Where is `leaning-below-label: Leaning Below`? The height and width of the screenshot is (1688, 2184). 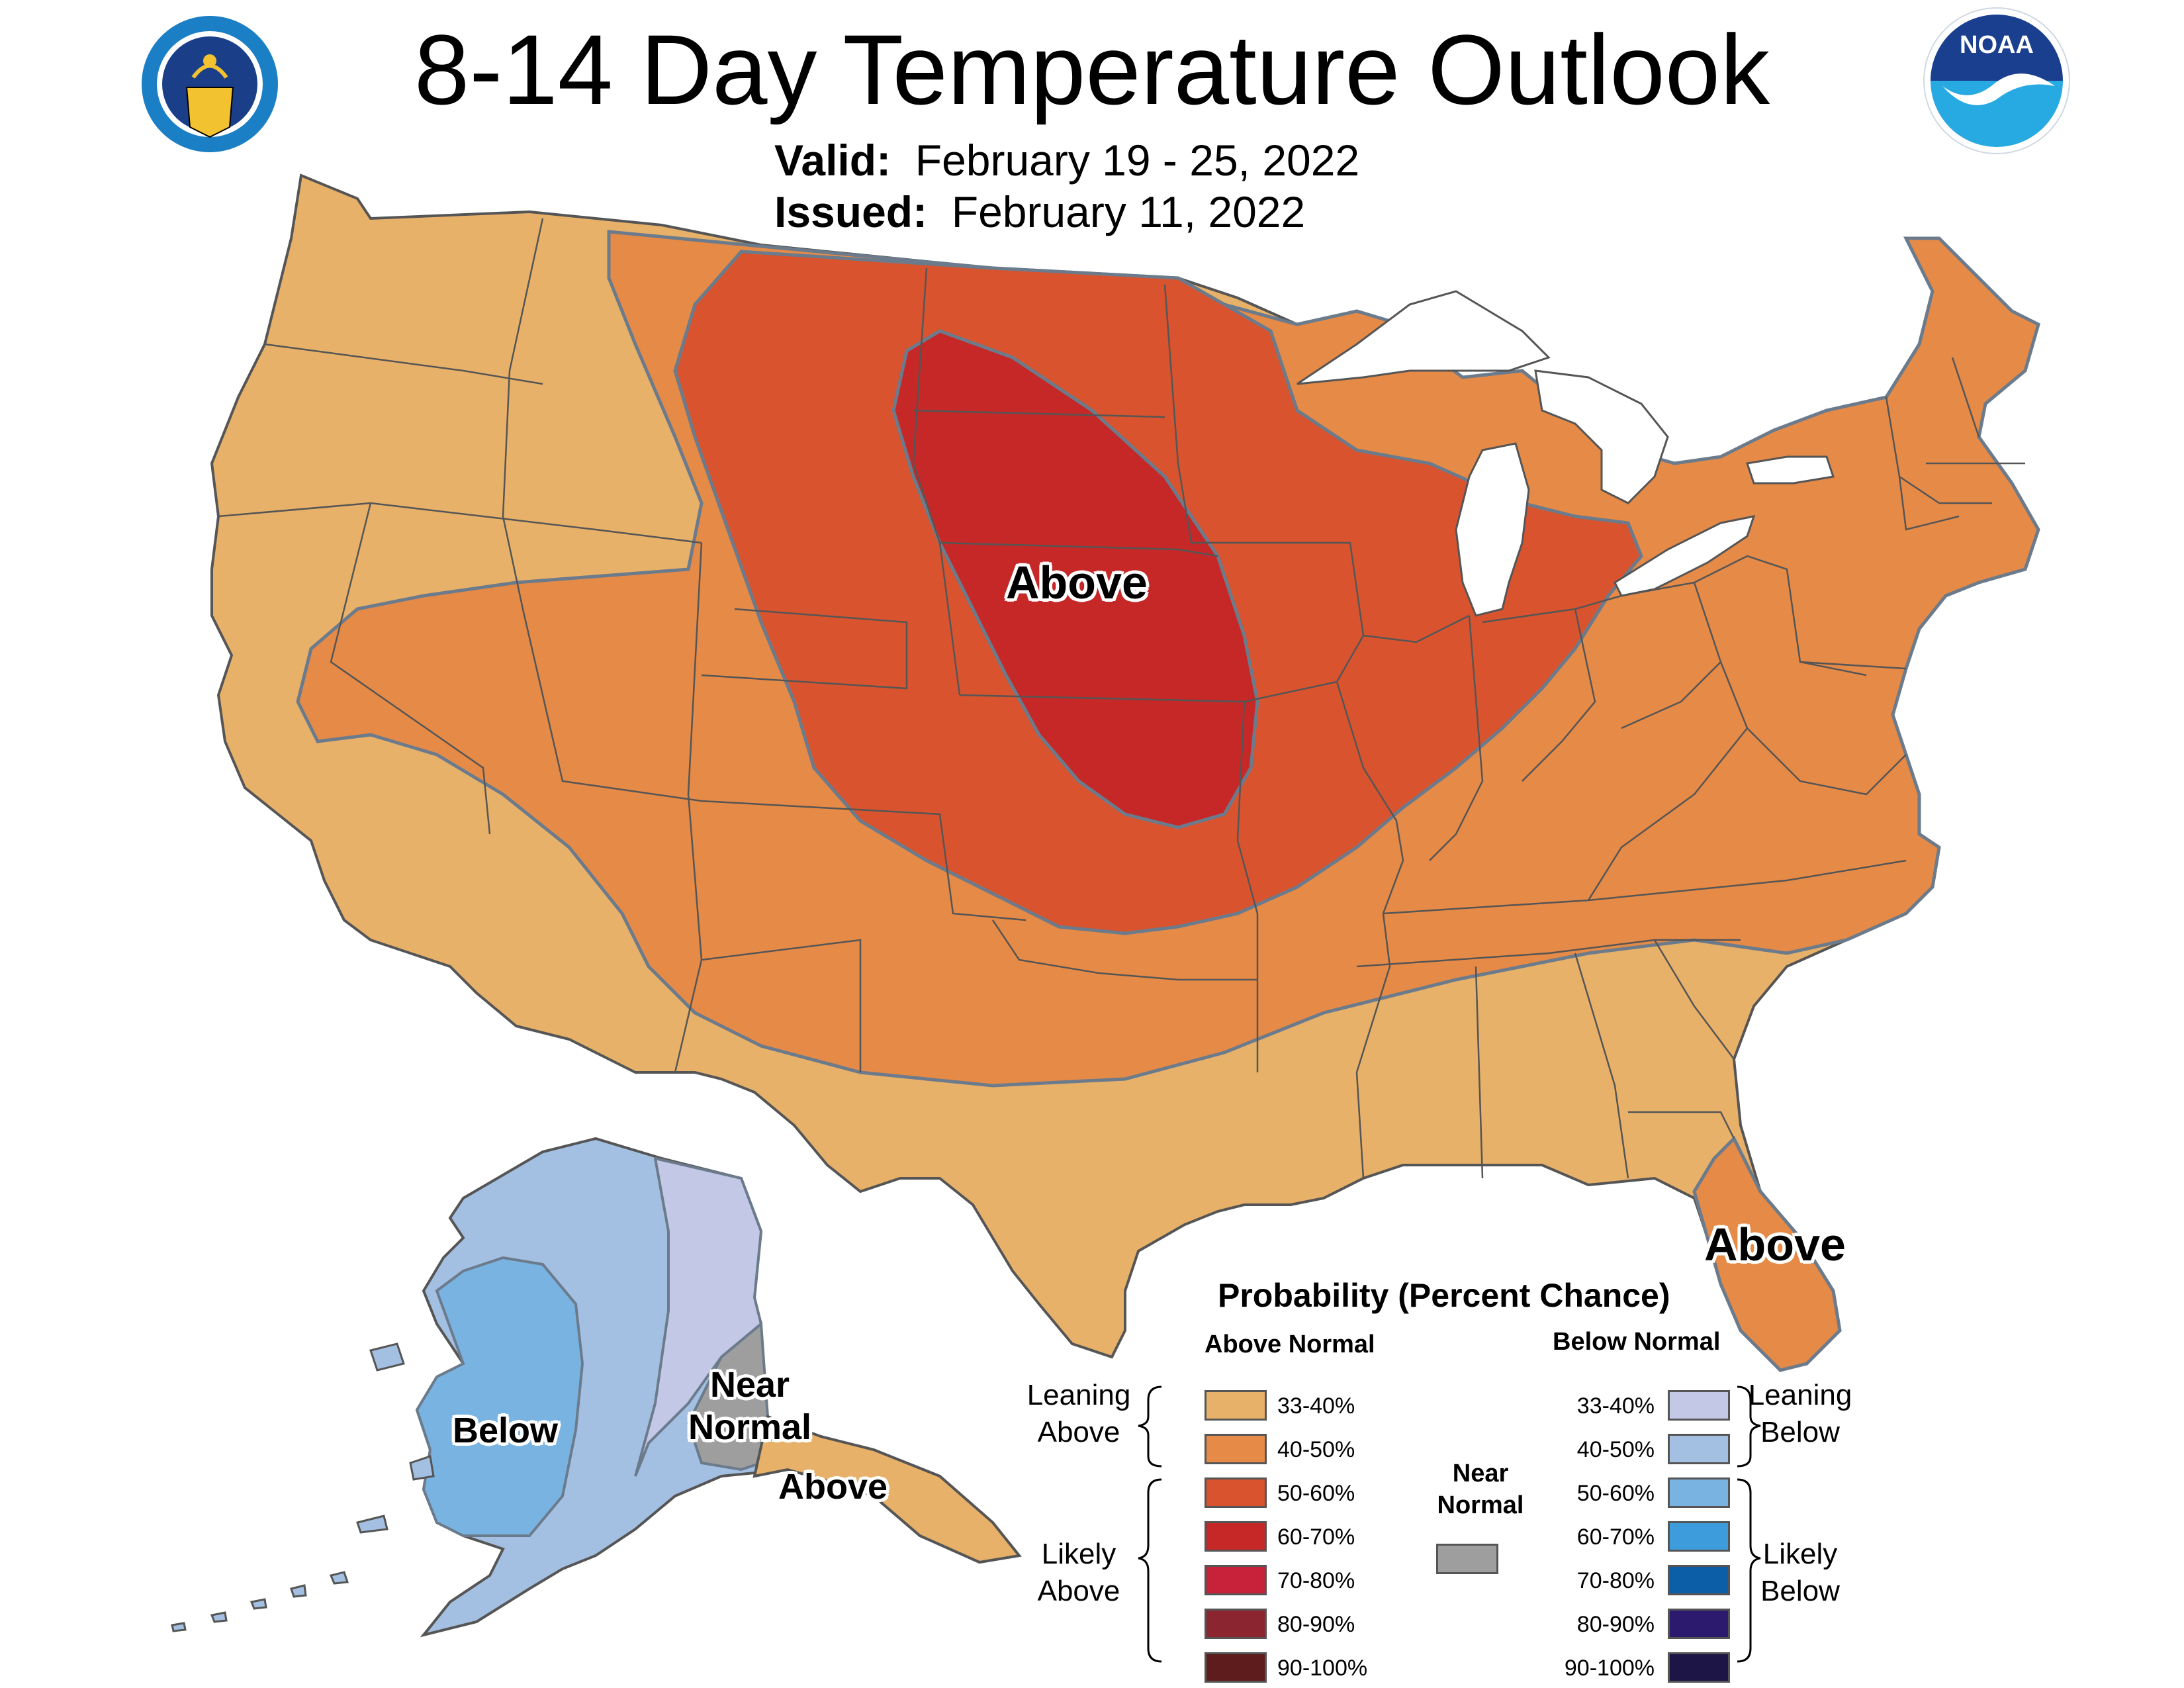
leaning-below-label: Leaning Below is located at coordinates (1800, 1414).